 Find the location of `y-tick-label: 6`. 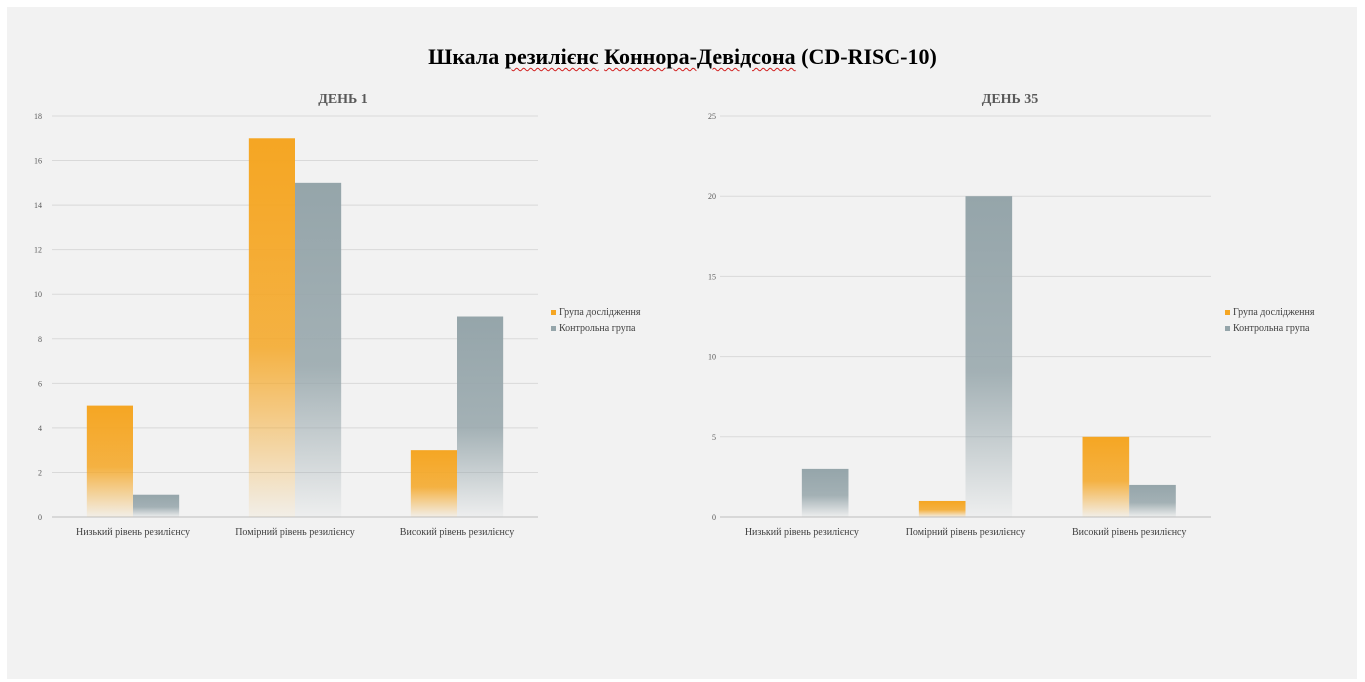

y-tick-label: 6 is located at coordinates (40, 383).